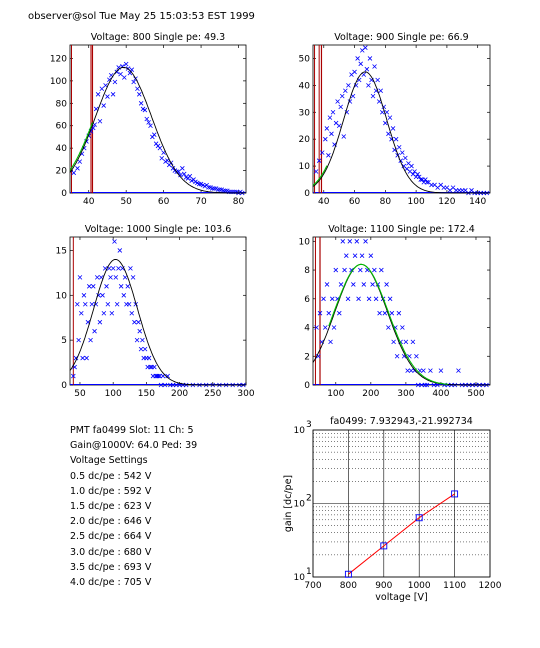 This screenshot has width=540, height=648. Describe the element at coordinates (62, 127) in the screenshot. I see `y-tick-label: 60` at that location.